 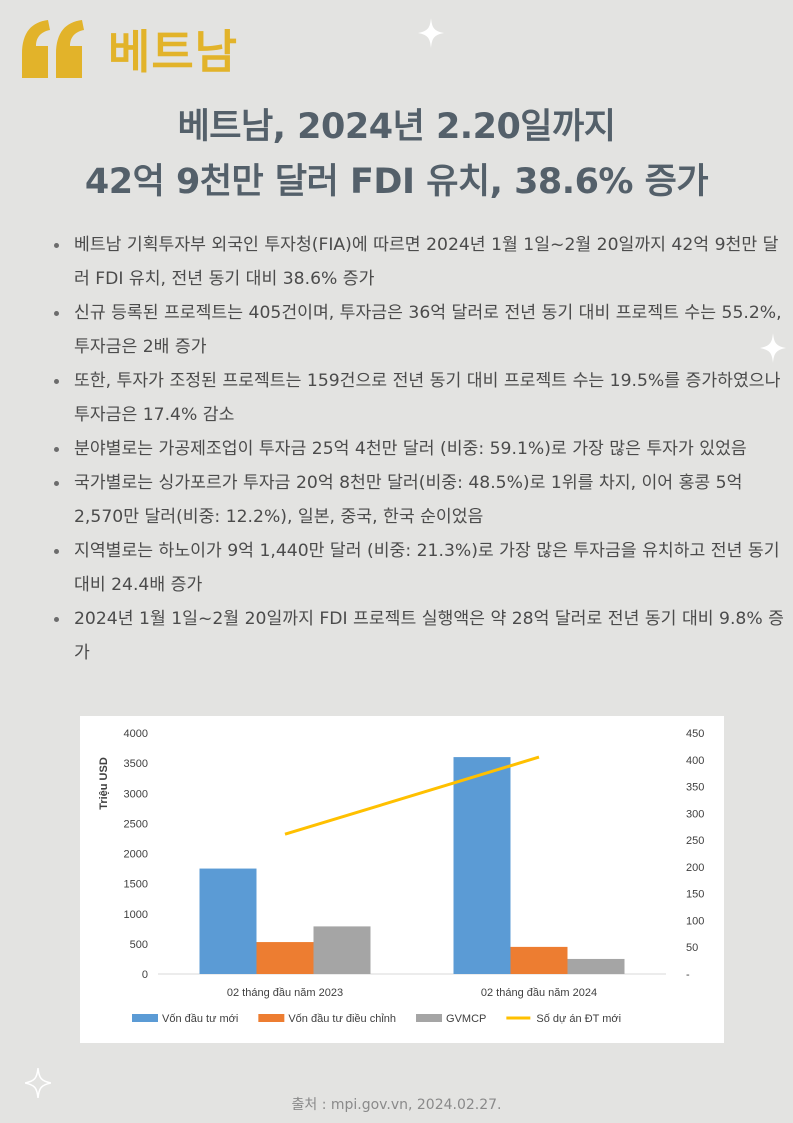 What do you see at coordinates (104, 783) in the screenshot?
I see `y-axis-label: Triệu USD` at bounding box center [104, 783].